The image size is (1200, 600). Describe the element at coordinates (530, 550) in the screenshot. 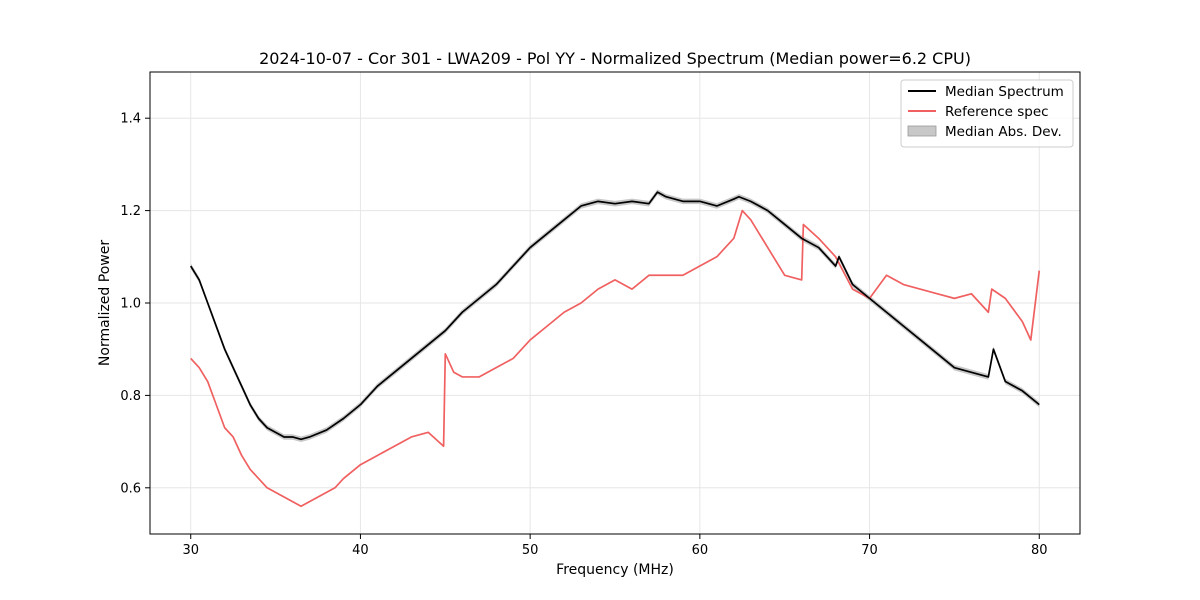

I see `x-tick-label: 50` at that location.